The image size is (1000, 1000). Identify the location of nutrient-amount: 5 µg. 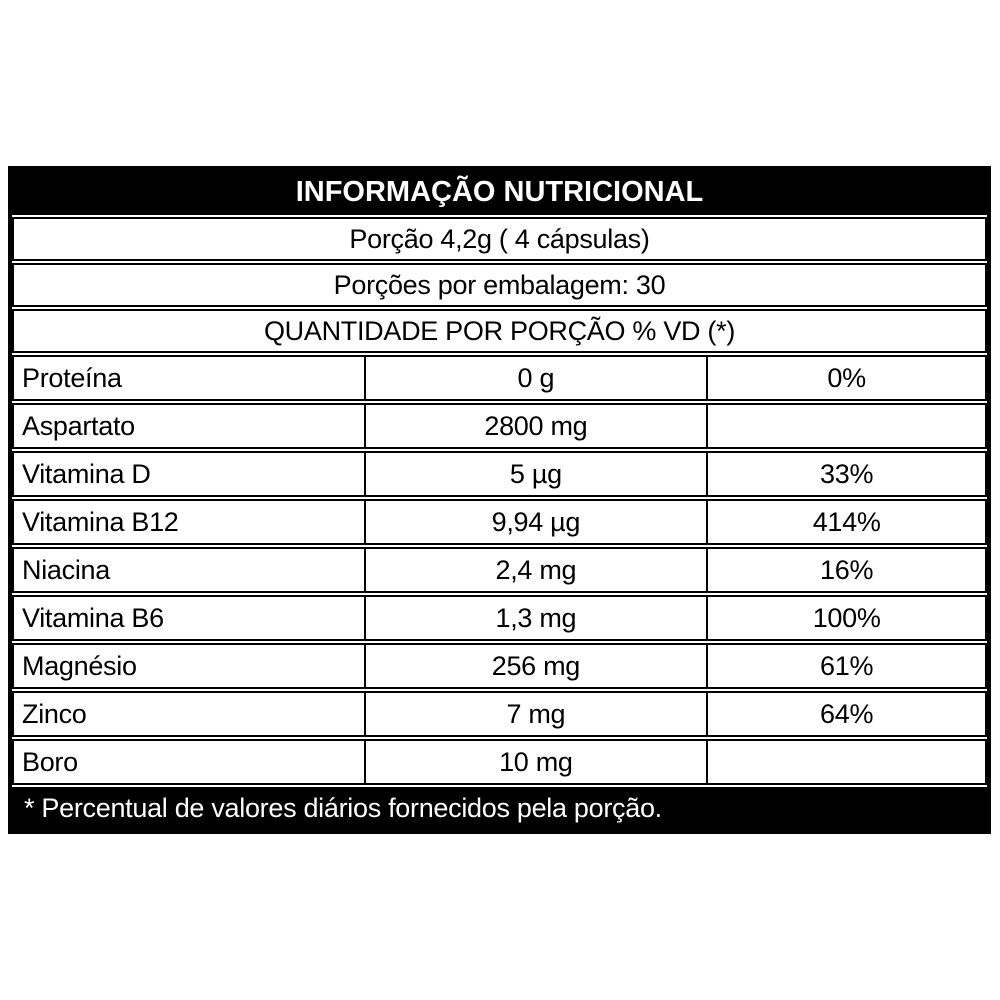
(537, 474).